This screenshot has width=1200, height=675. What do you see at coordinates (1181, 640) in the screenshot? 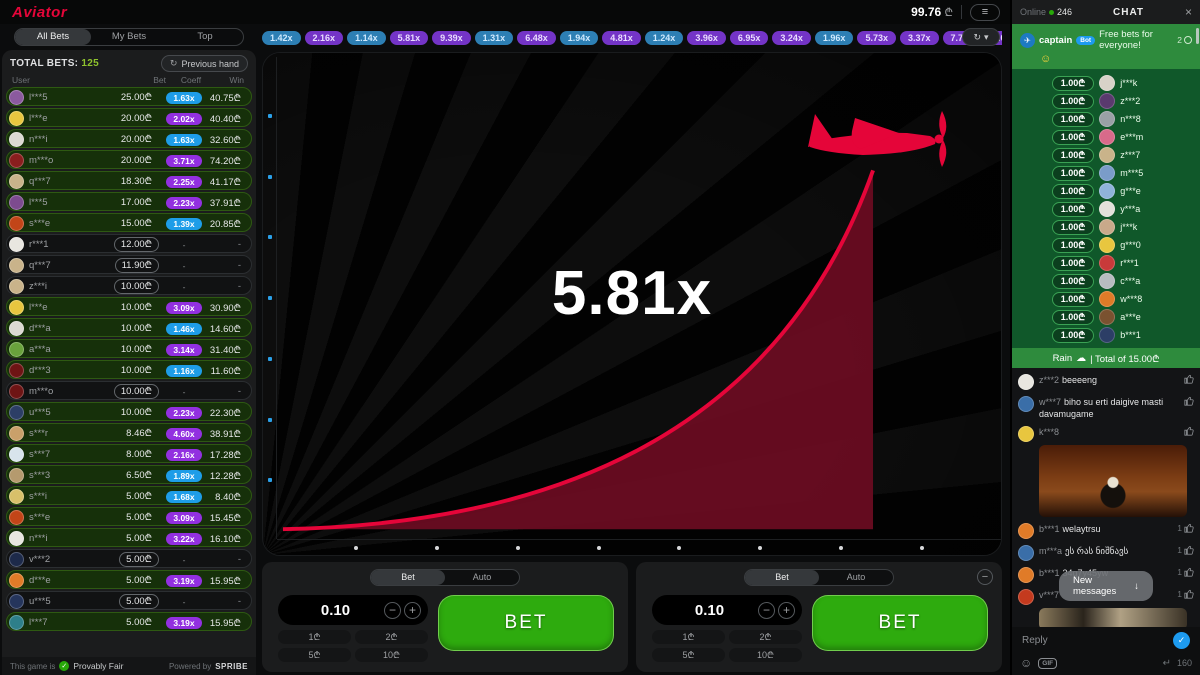
I see `send-check-icon: ✓` at bounding box center [1181, 640].